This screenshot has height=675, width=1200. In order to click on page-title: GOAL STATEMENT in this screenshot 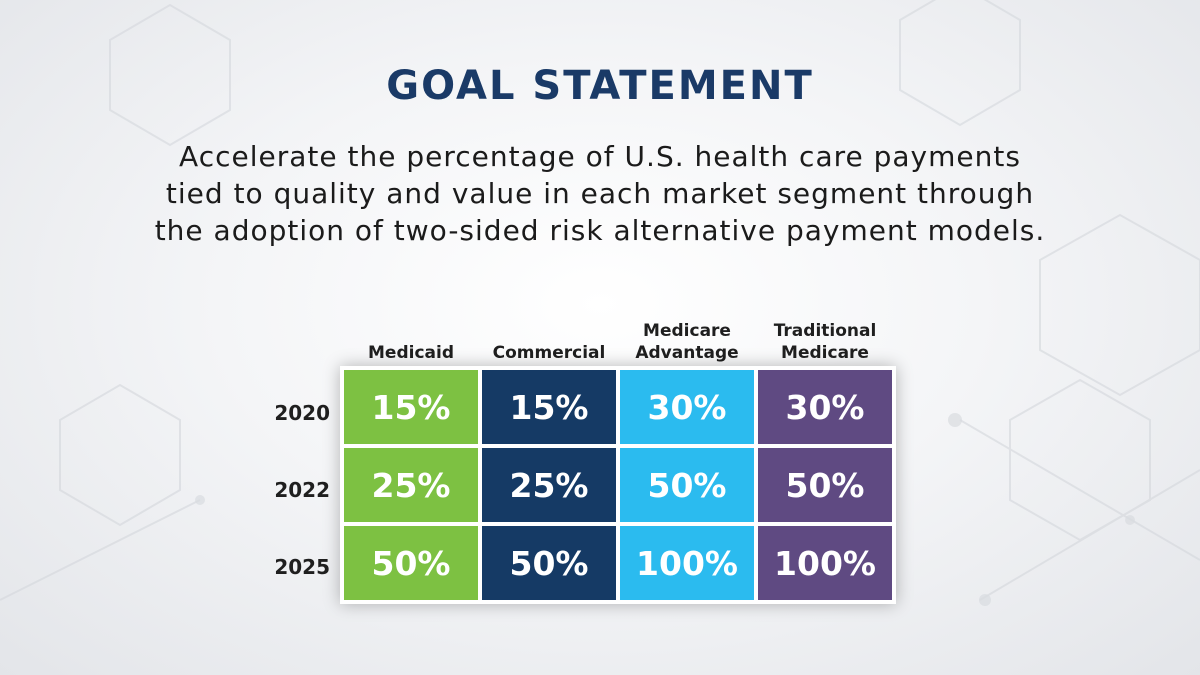, I will do `click(600, 86)`.